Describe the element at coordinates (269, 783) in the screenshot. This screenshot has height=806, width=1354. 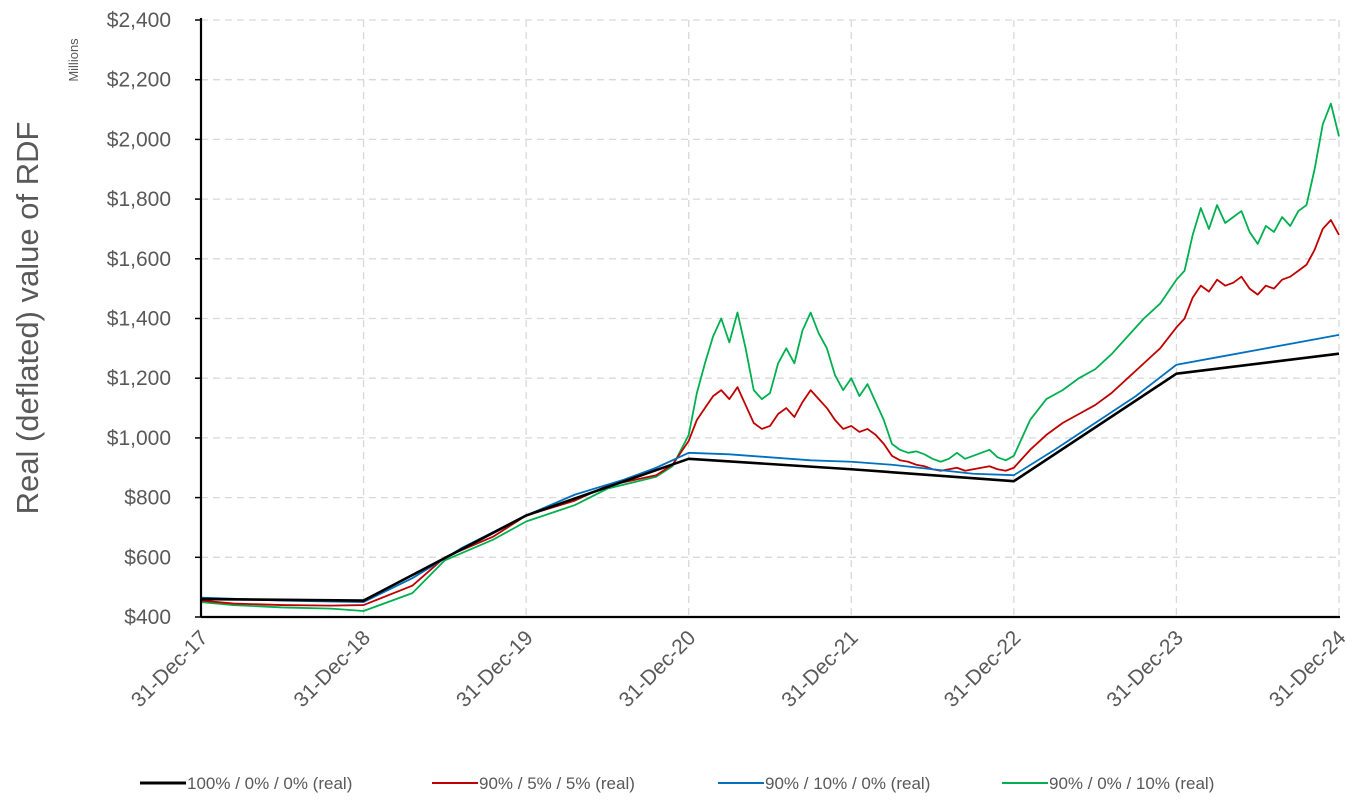
I see `legend-label: 100% / 0% / 0% (real)` at that location.